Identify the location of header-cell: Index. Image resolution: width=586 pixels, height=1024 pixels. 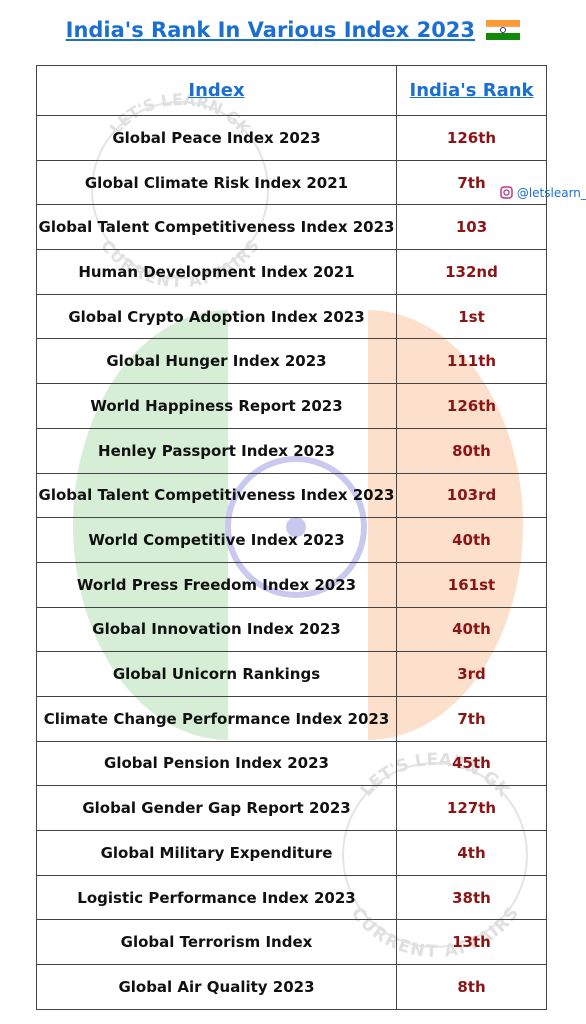
(216, 90).